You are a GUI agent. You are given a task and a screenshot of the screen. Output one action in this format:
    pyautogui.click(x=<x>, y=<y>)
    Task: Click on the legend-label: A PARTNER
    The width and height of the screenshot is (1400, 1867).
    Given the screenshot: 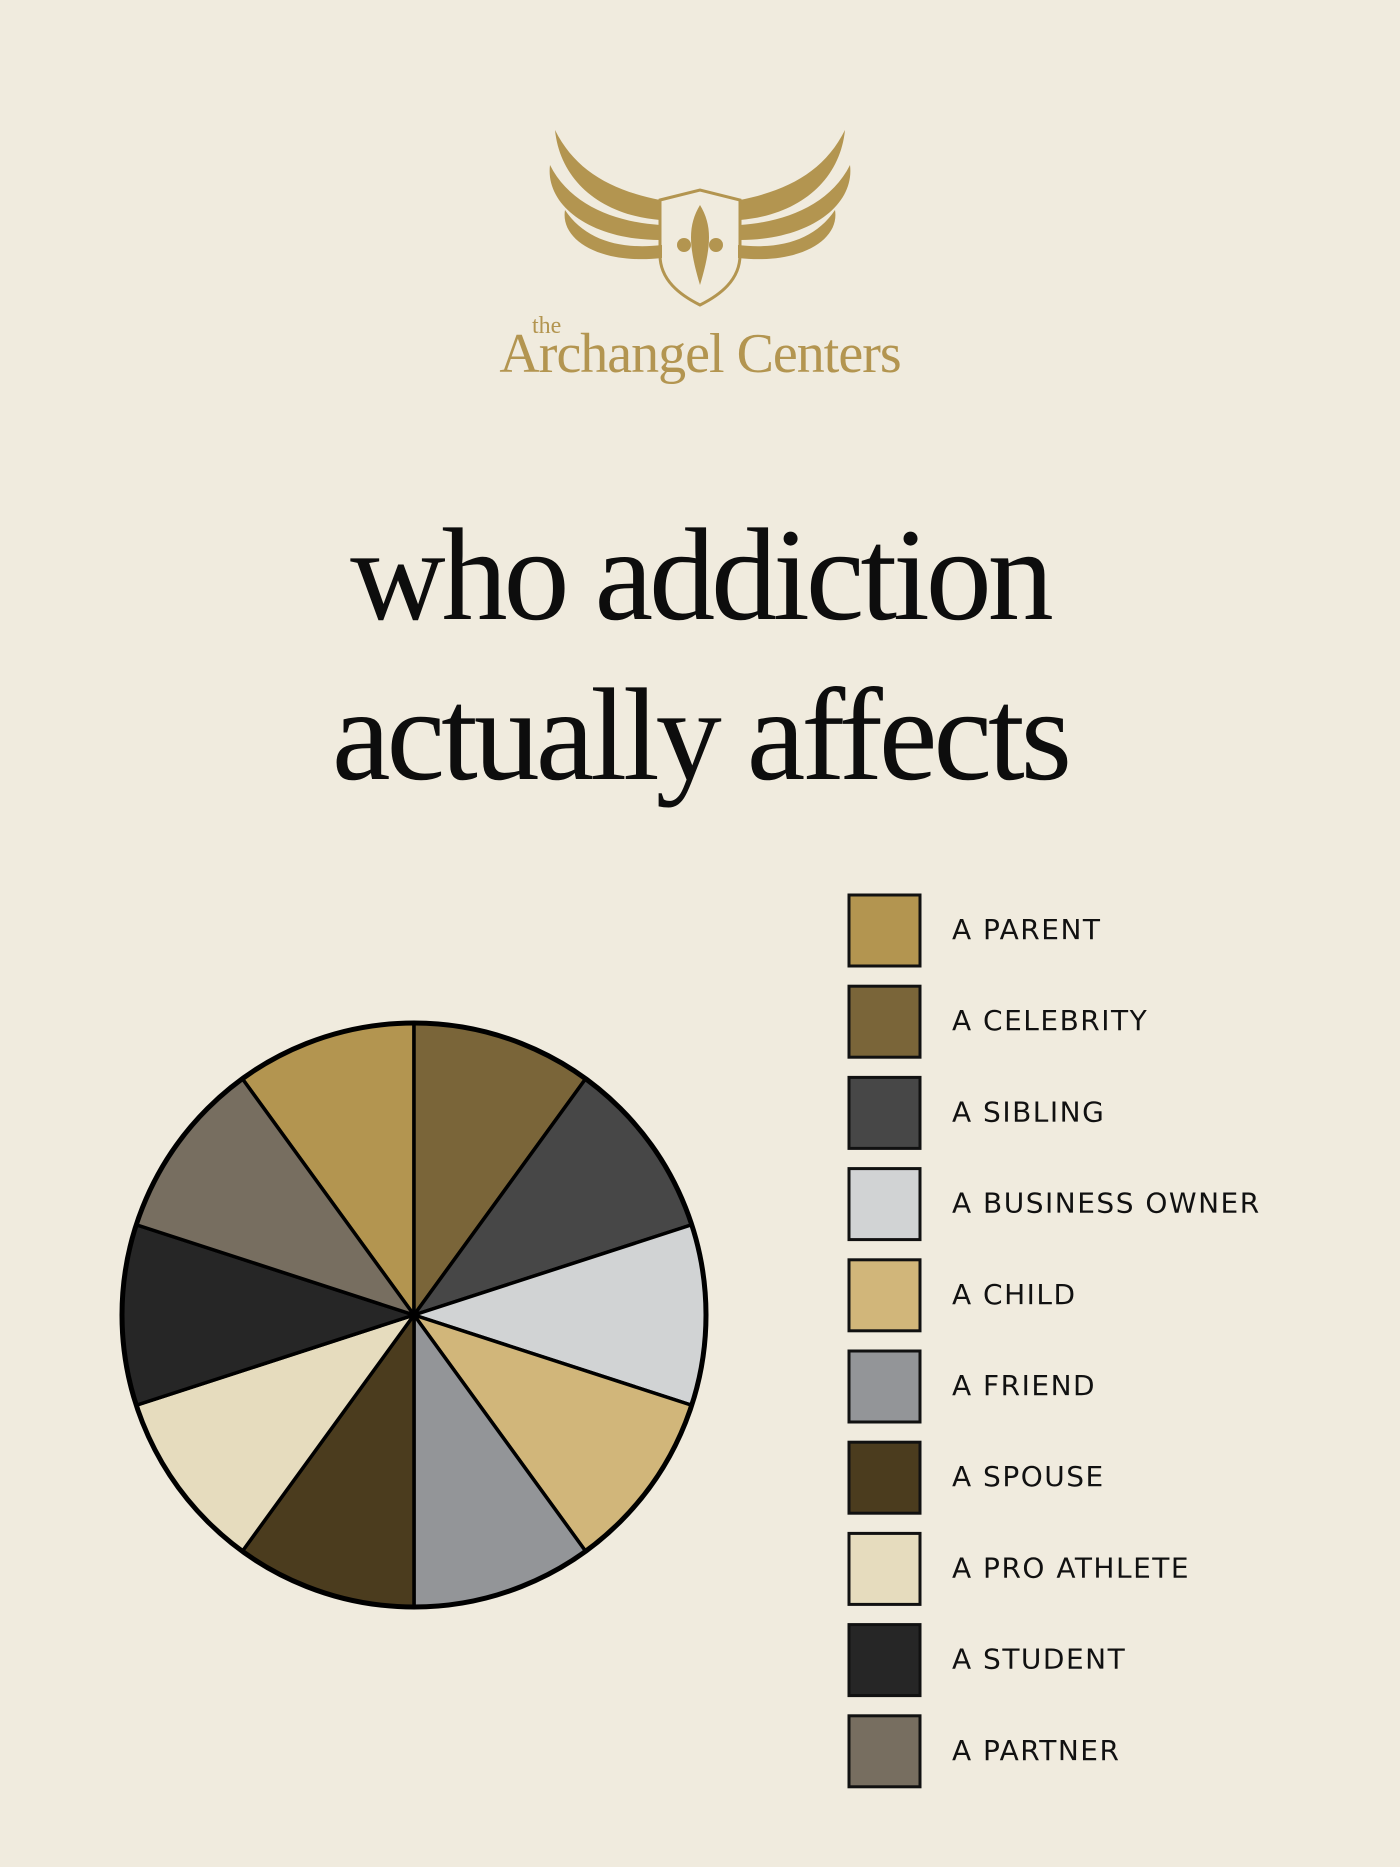 What is the action you would take?
    pyautogui.click(x=1036, y=1750)
    